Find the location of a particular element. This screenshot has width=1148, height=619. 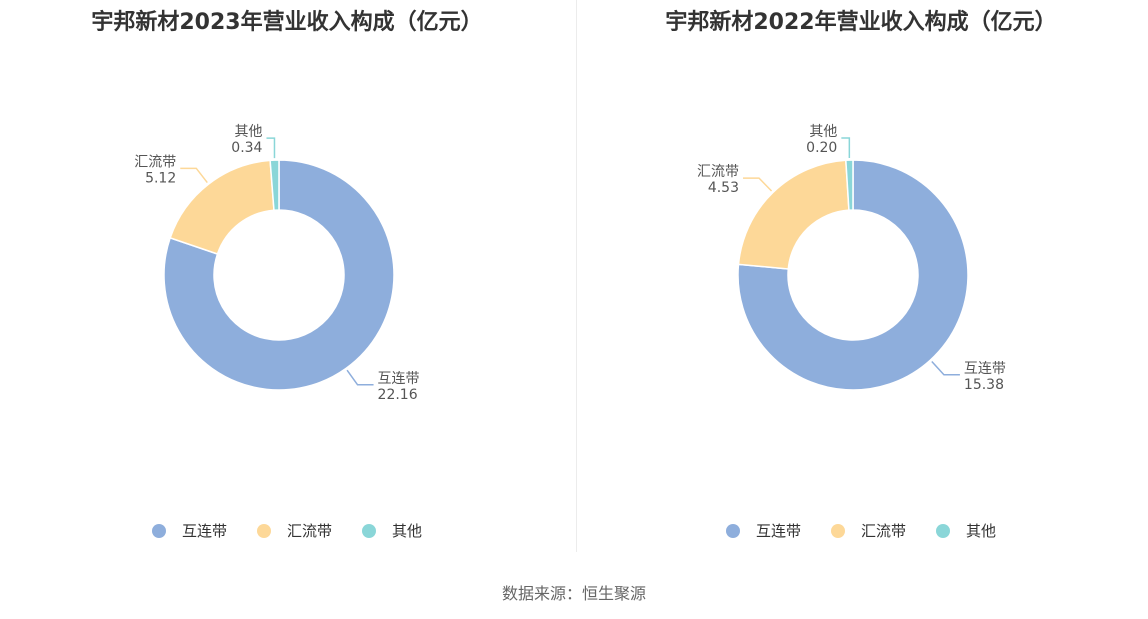

legend-2023: 互连带 汇流带 其他 is located at coordinates (287, 530).